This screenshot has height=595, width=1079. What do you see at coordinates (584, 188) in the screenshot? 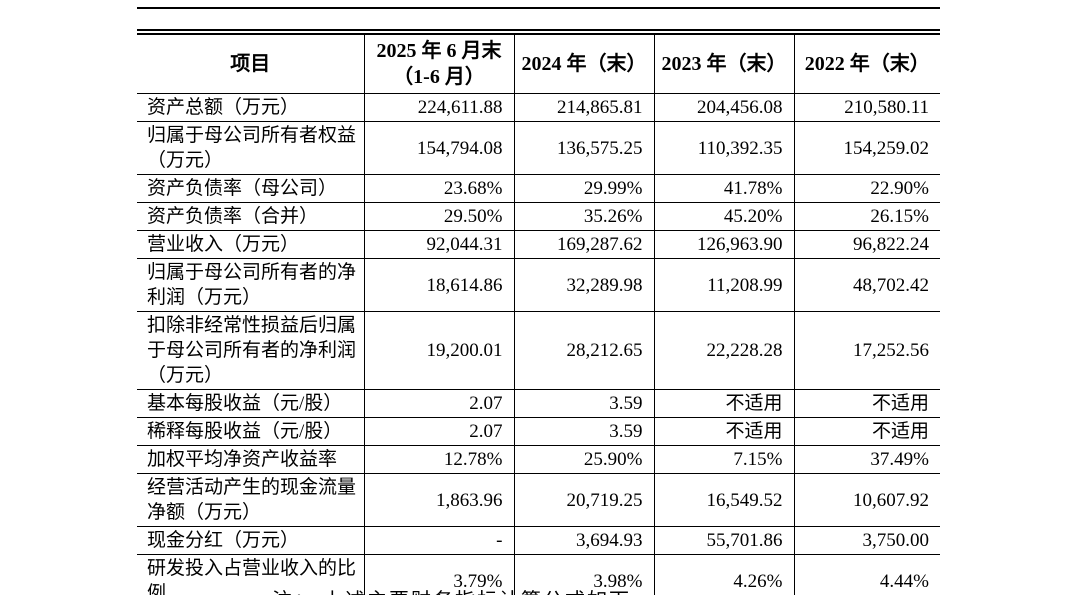
I see `cell-value: 29.99%` at bounding box center [584, 188].